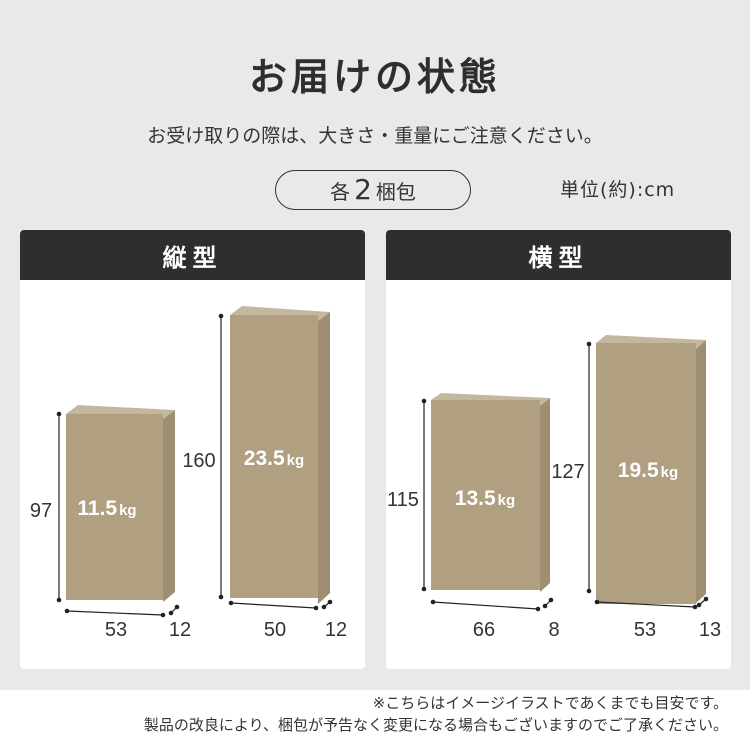  Describe the element at coordinates (275, 630) in the screenshot. I see `width-label: 50` at that location.